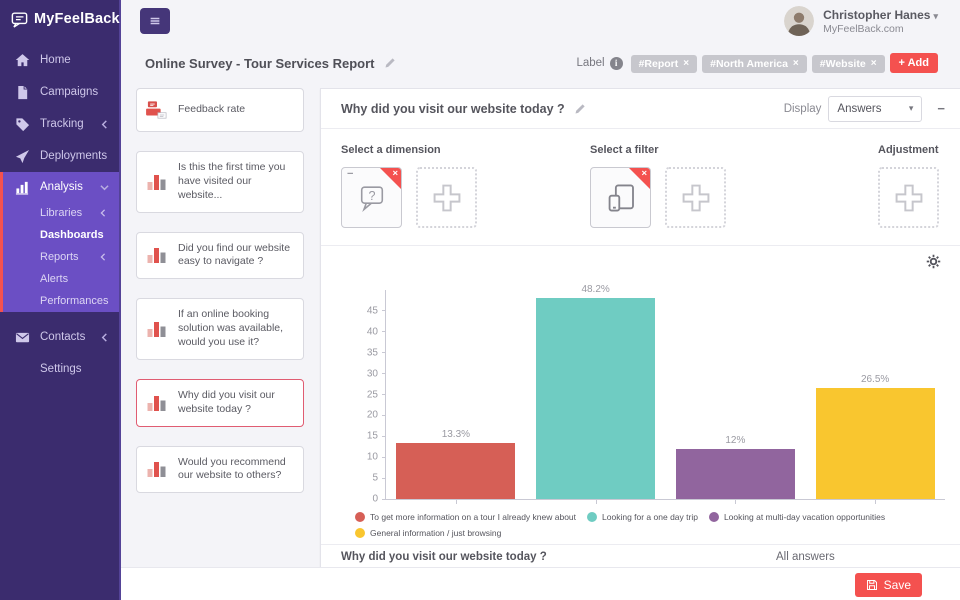 This screenshot has width=960, height=600. I want to click on y-axis-tick-label: 5, so click(375, 478).